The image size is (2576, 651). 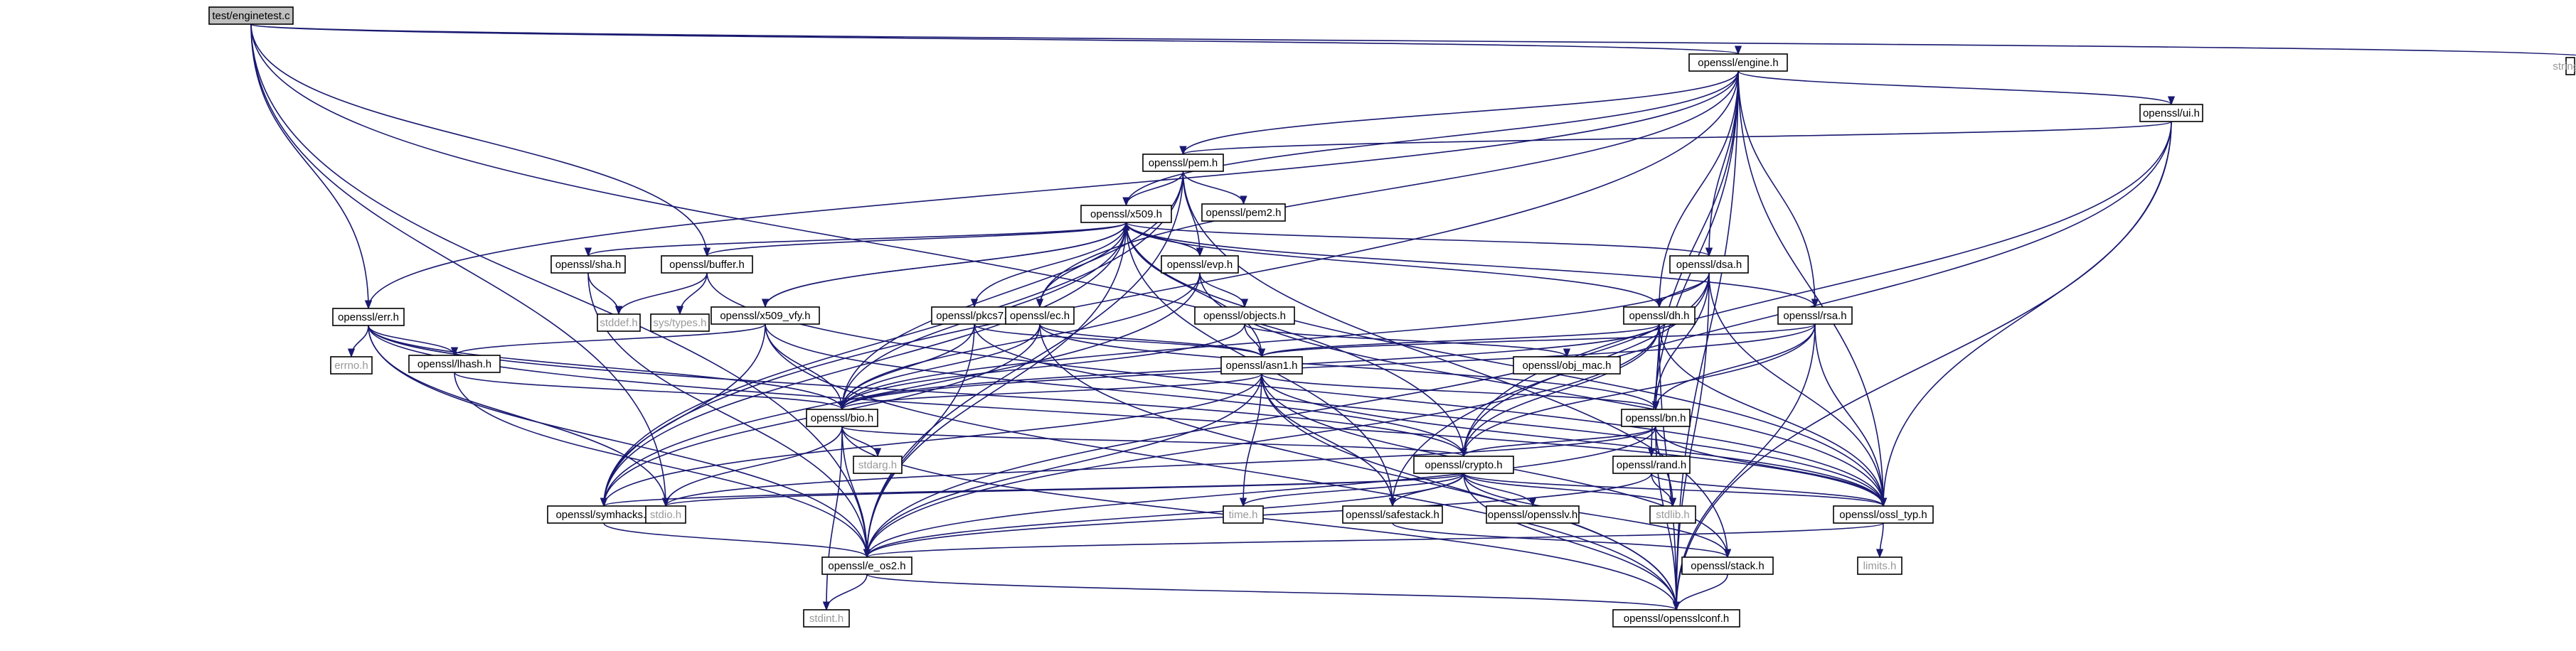 What do you see at coordinates (1738, 63) in the screenshot?
I see `node-engine: openssl/engine.h` at bounding box center [1738, 63].